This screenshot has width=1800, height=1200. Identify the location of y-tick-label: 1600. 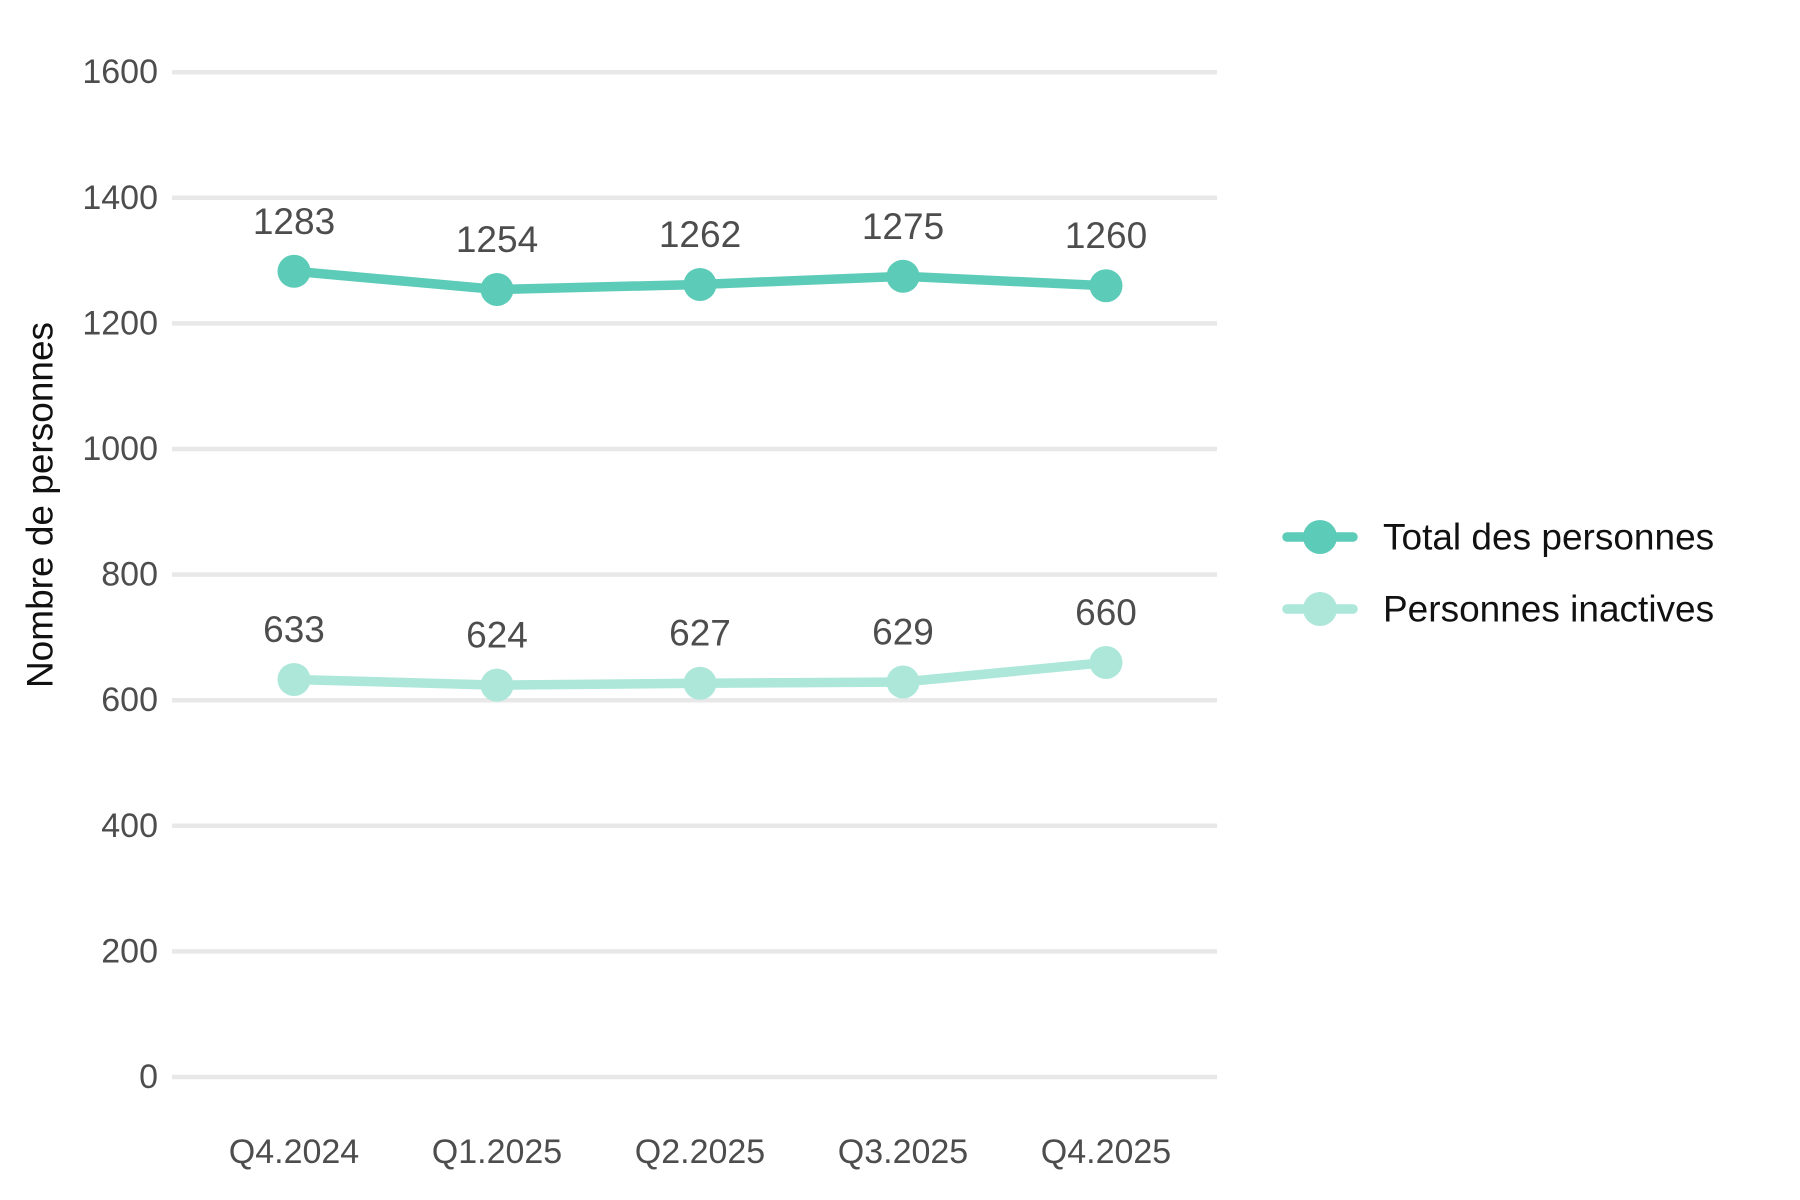
(120, 72).